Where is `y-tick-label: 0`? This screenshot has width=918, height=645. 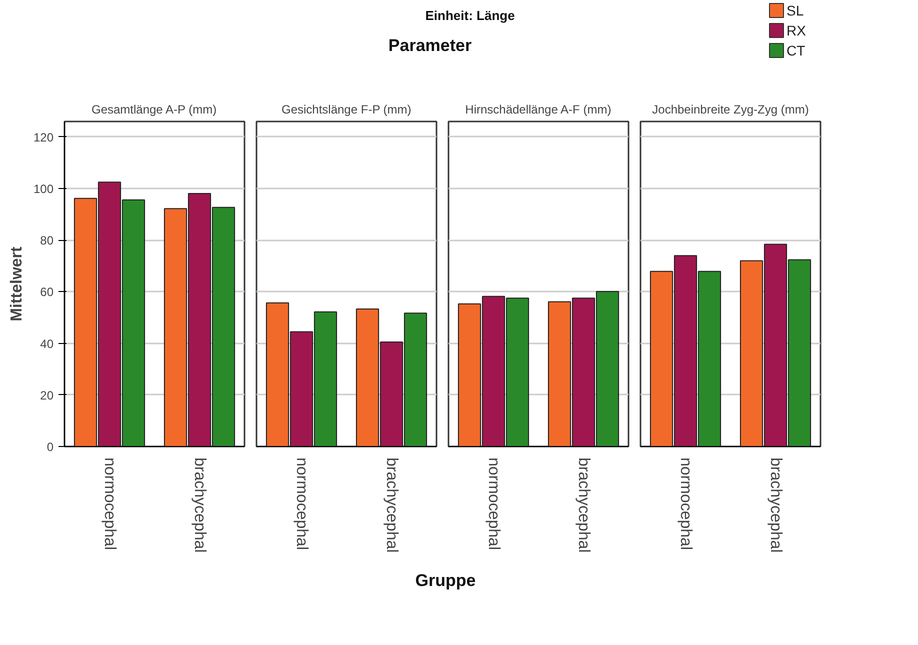 y-tick-label: 0 is located at coordinates (50, 447).